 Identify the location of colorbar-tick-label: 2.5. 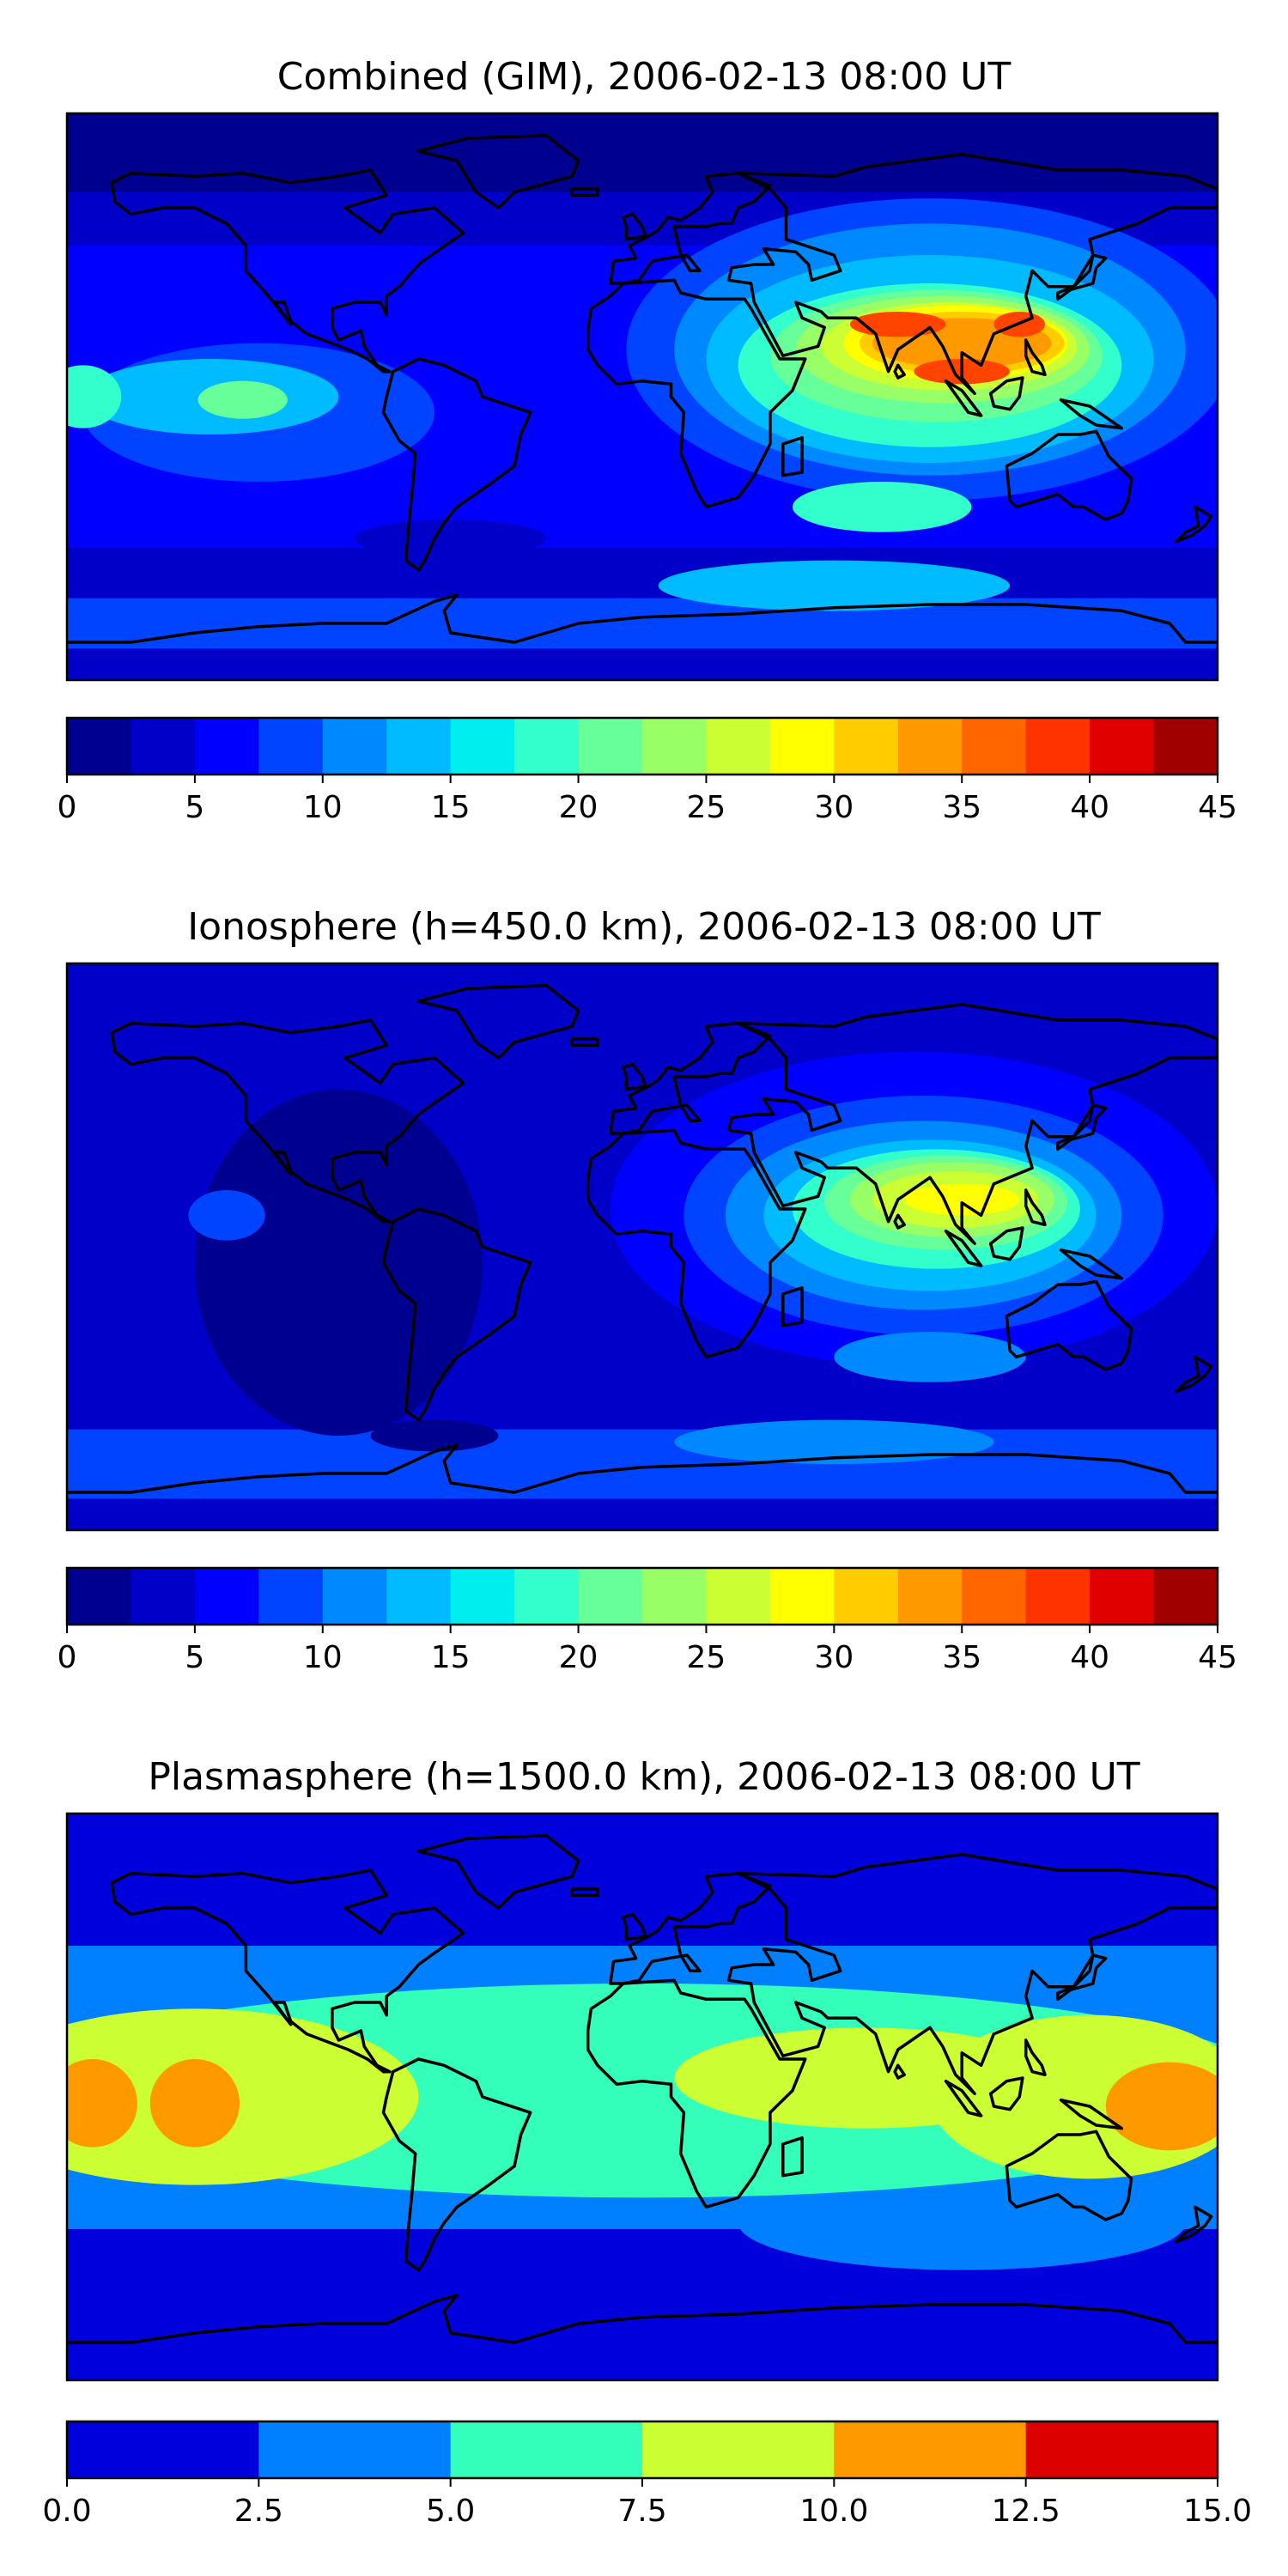
(258, 2511).